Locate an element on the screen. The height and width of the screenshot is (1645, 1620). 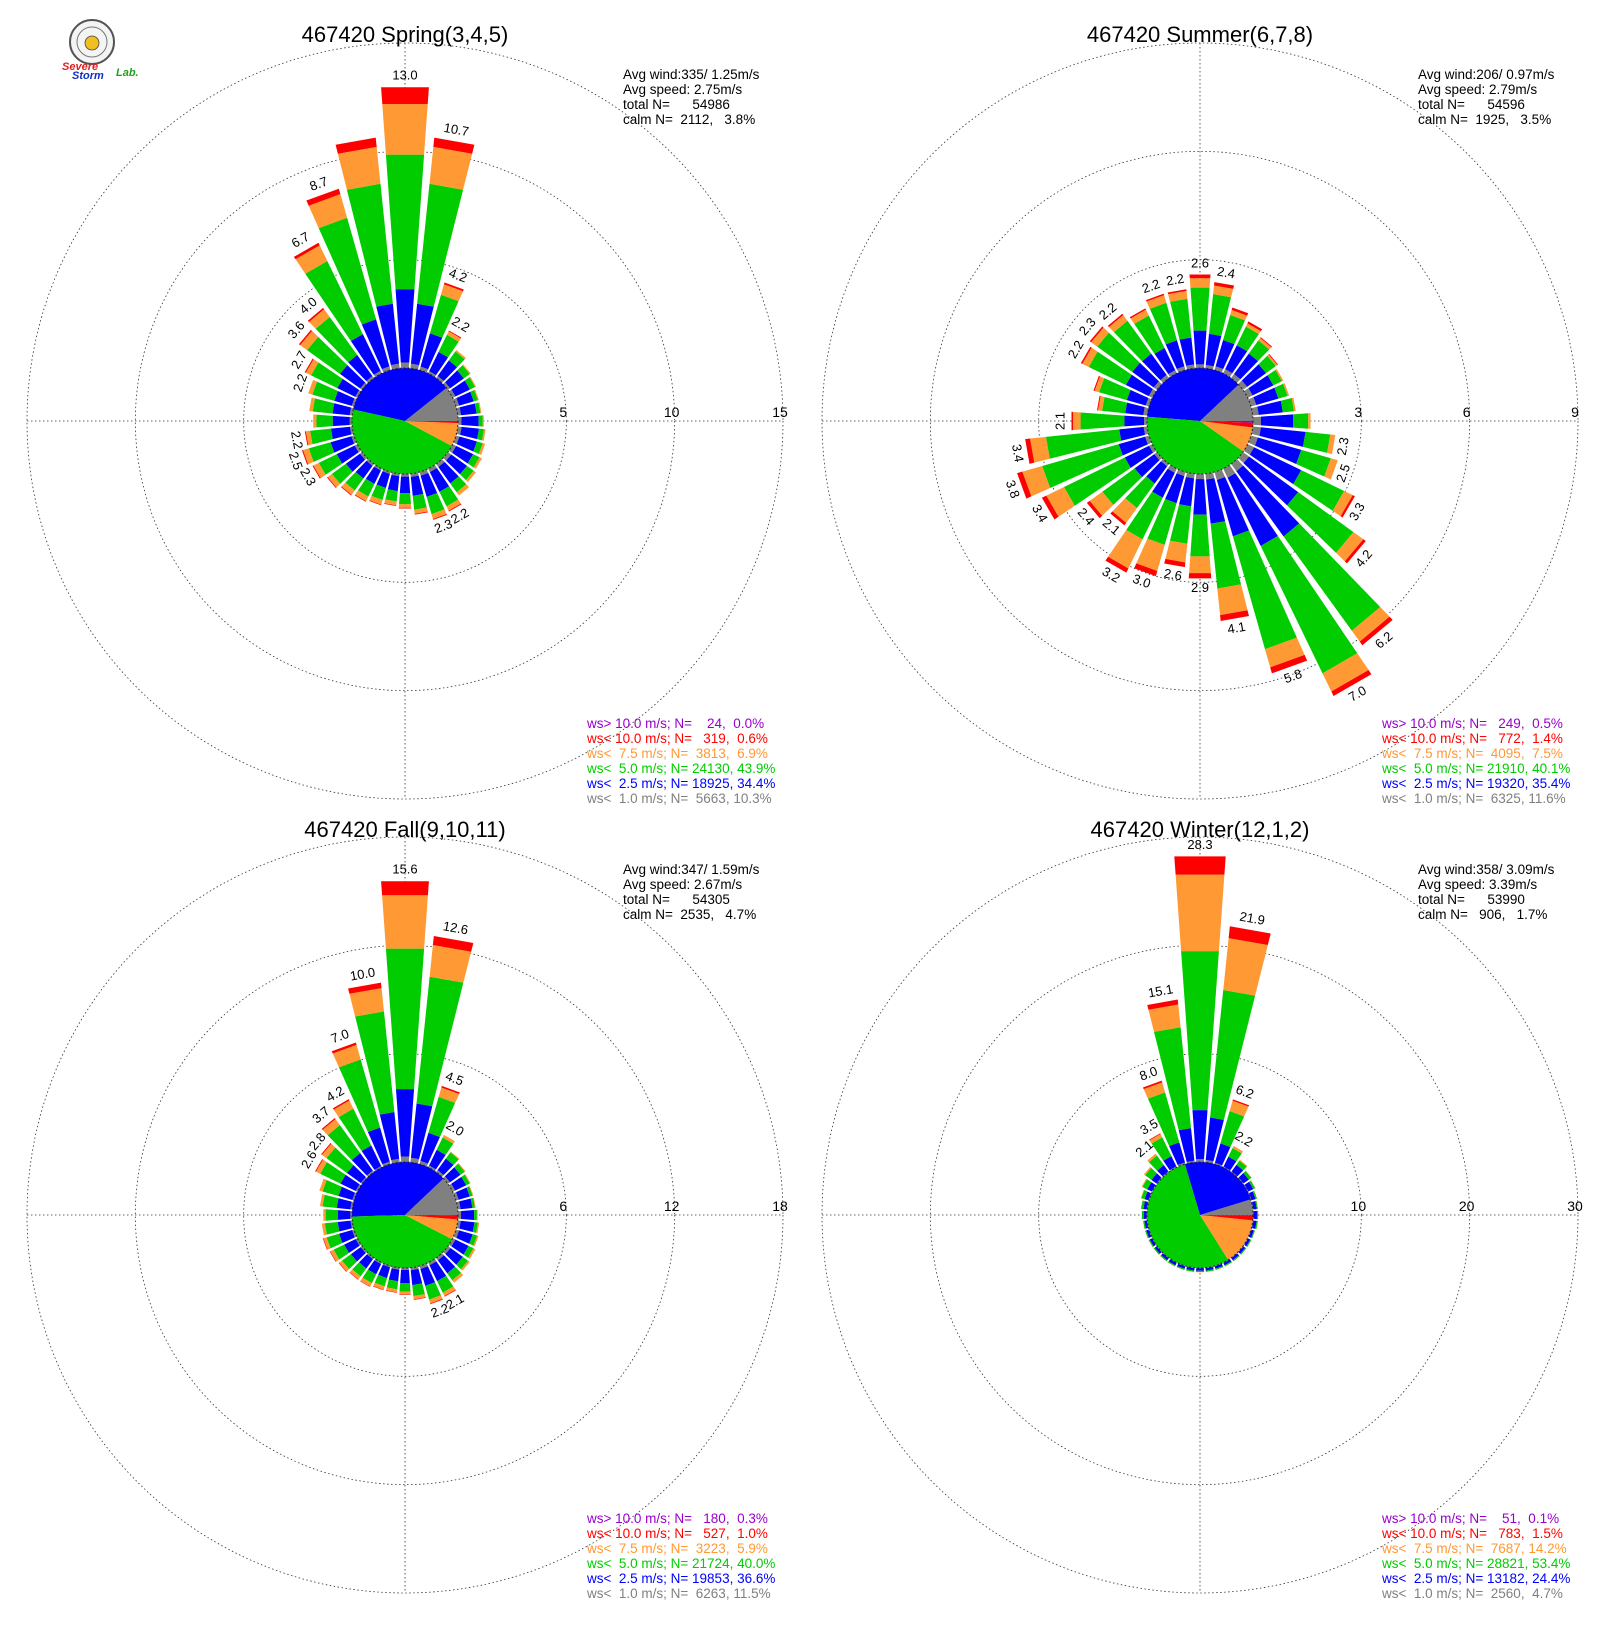
ring-label: 30 is located at coordinates (1575, 1206).